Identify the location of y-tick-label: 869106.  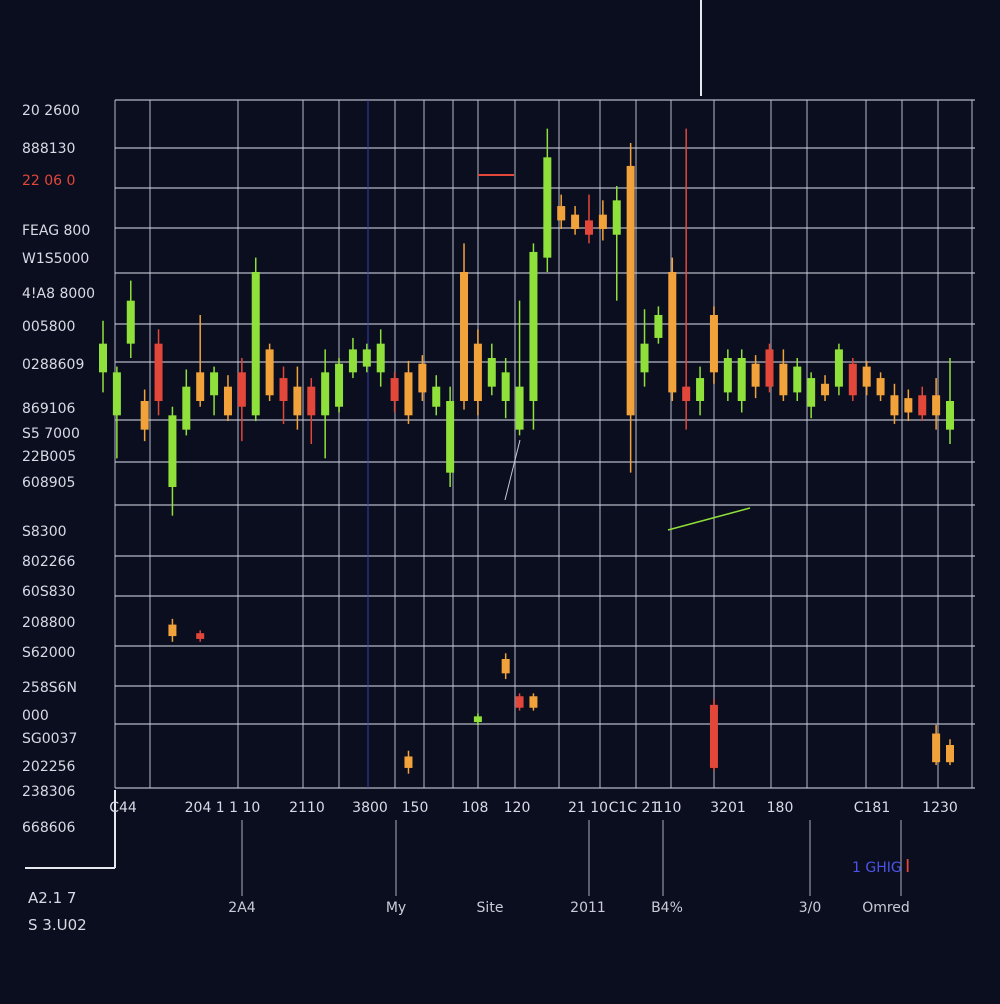
(49, 409).